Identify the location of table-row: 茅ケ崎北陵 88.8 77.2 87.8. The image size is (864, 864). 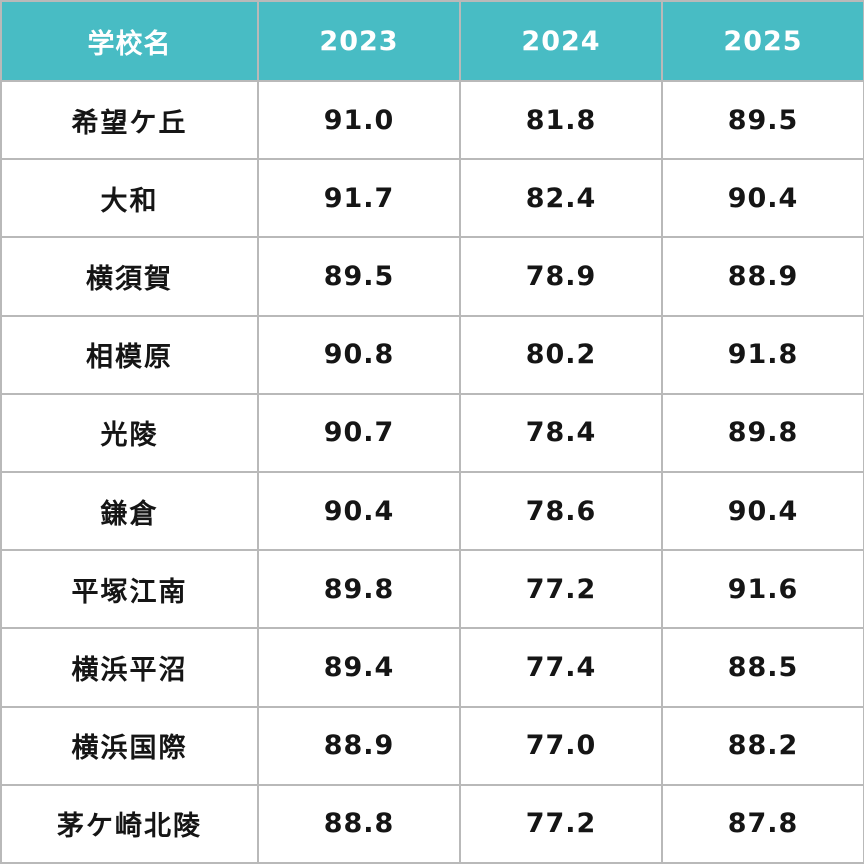
(432, 823).